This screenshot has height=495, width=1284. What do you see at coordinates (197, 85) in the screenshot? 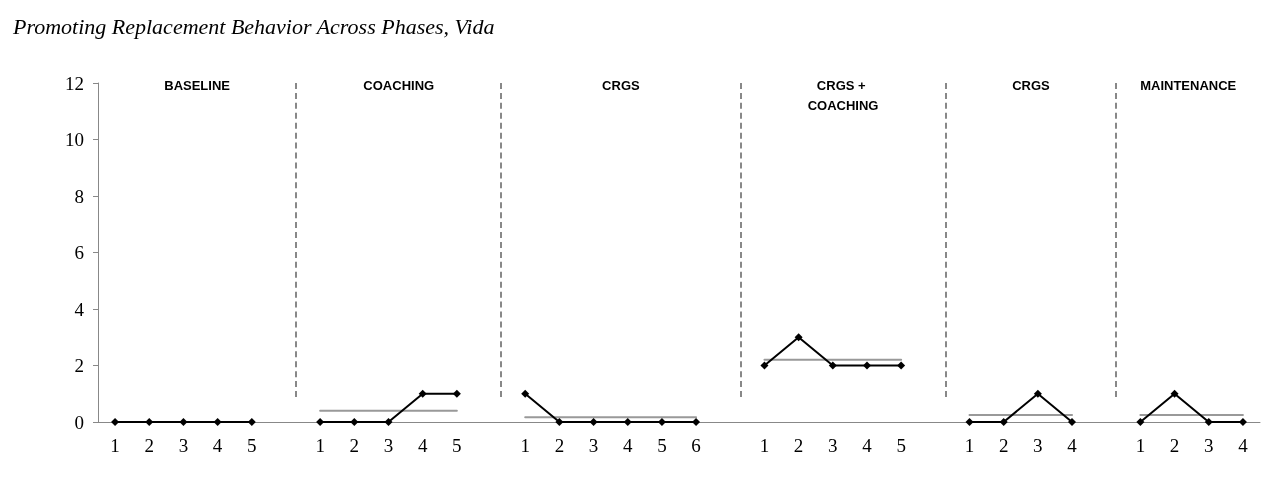
I see `annotation: BASELINE` at bounding box center [197, 85].